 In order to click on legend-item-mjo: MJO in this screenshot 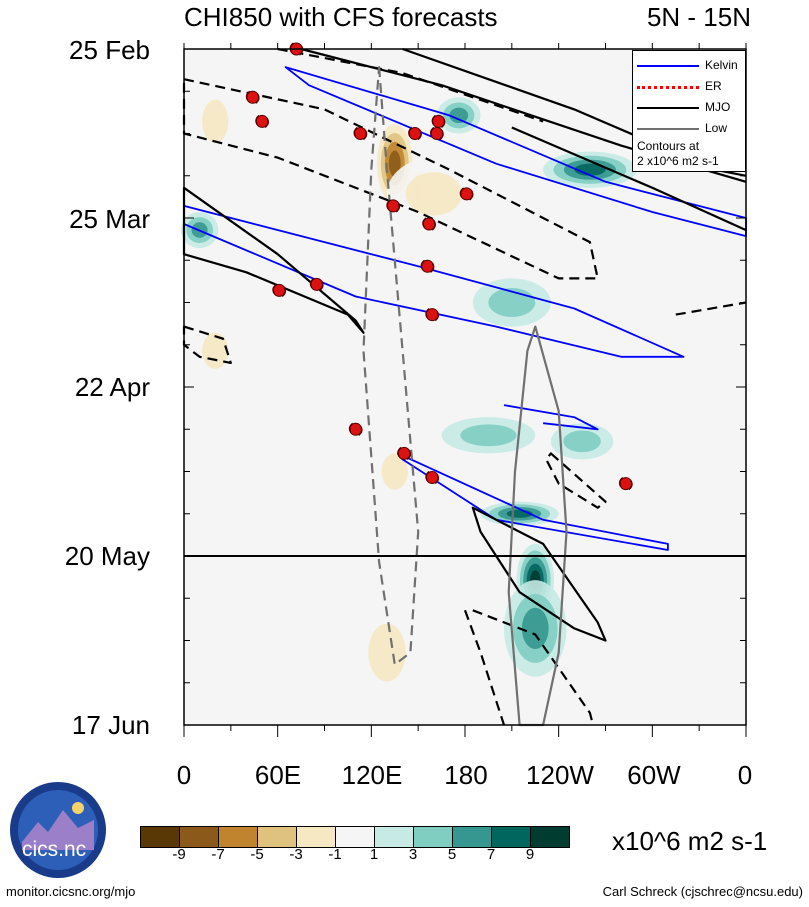, I will do `click(690, 108)`.